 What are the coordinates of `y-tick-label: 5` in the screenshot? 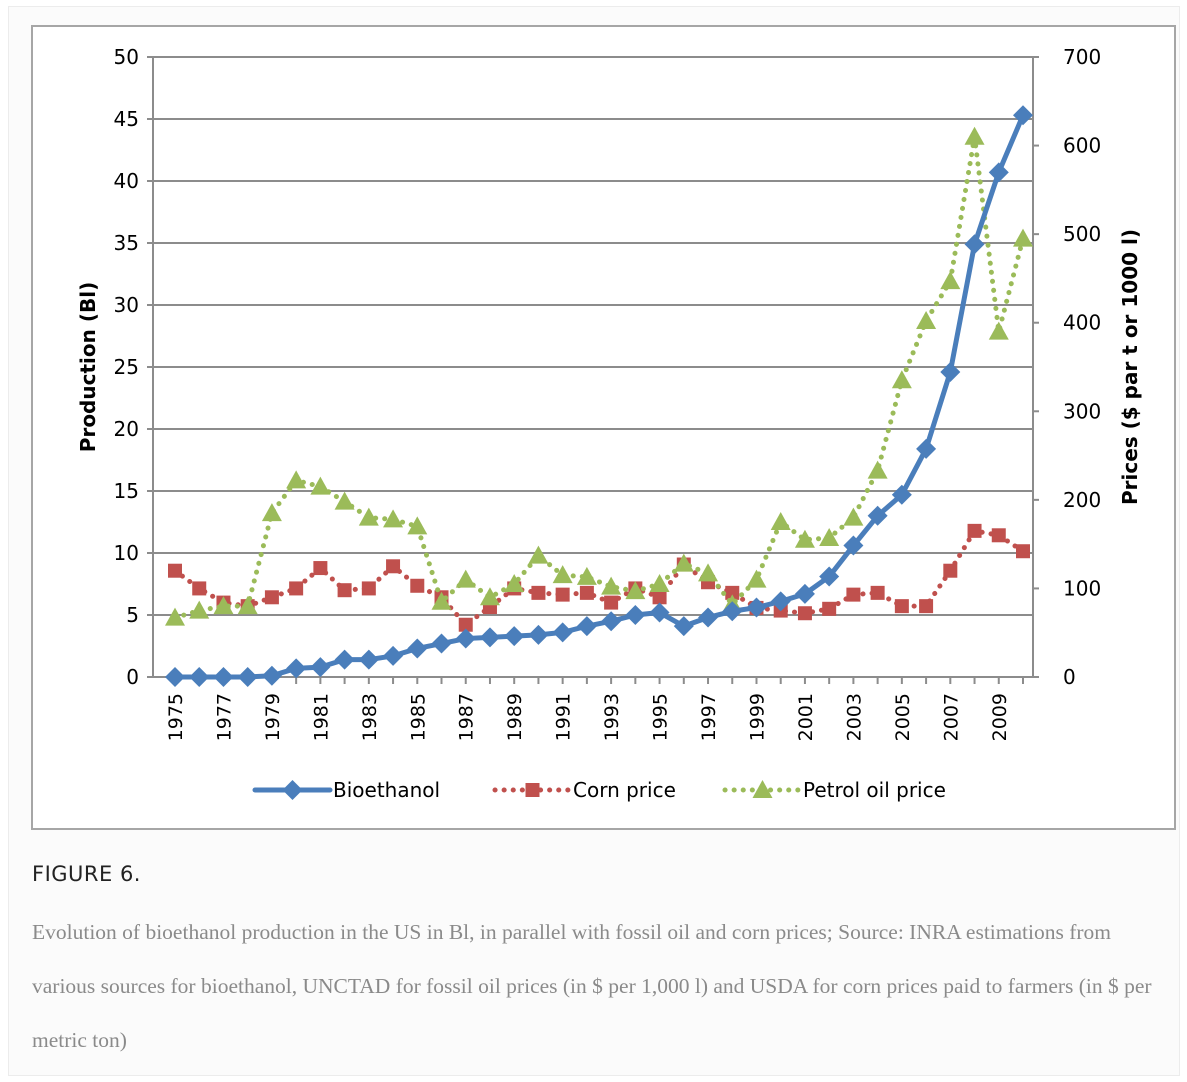 It's located at (132, 615).